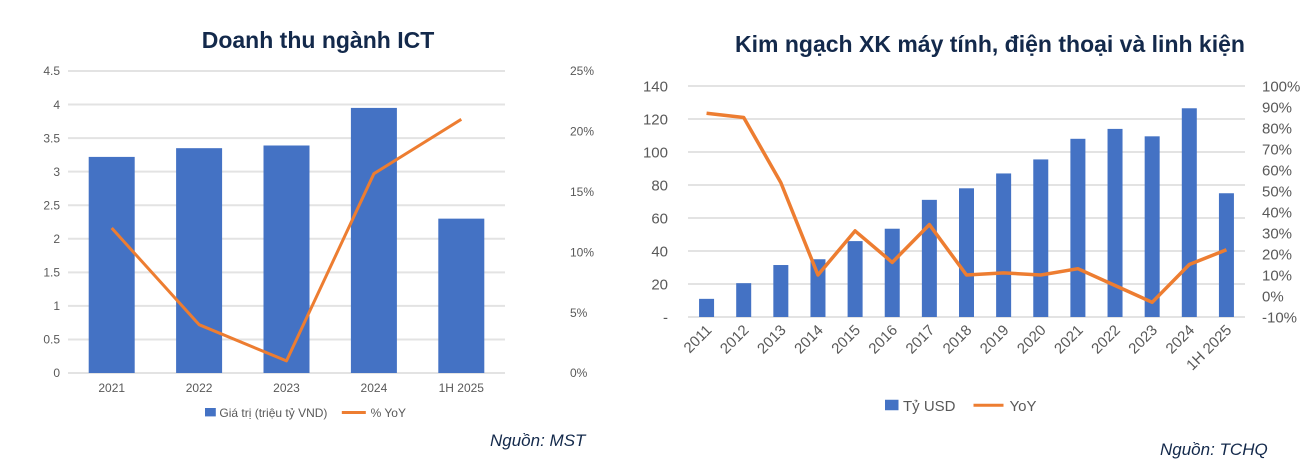  What do you see at coordinates (1277, 212) in the screenshot?
I see `y2-tick-label: 40%` at bounding box center [1277, 212].